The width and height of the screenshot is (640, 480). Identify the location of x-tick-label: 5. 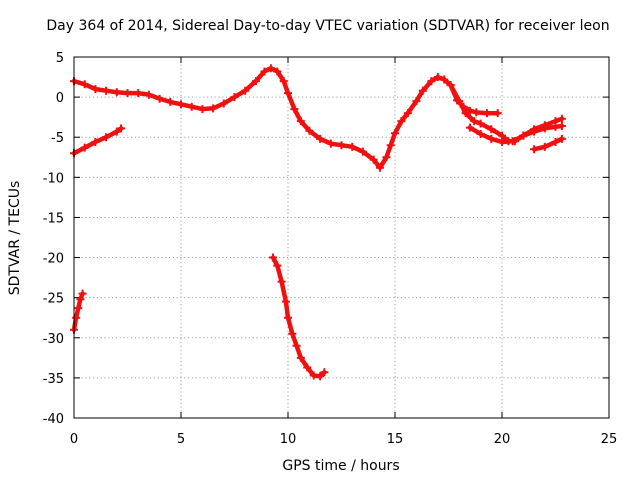
(181, 439).